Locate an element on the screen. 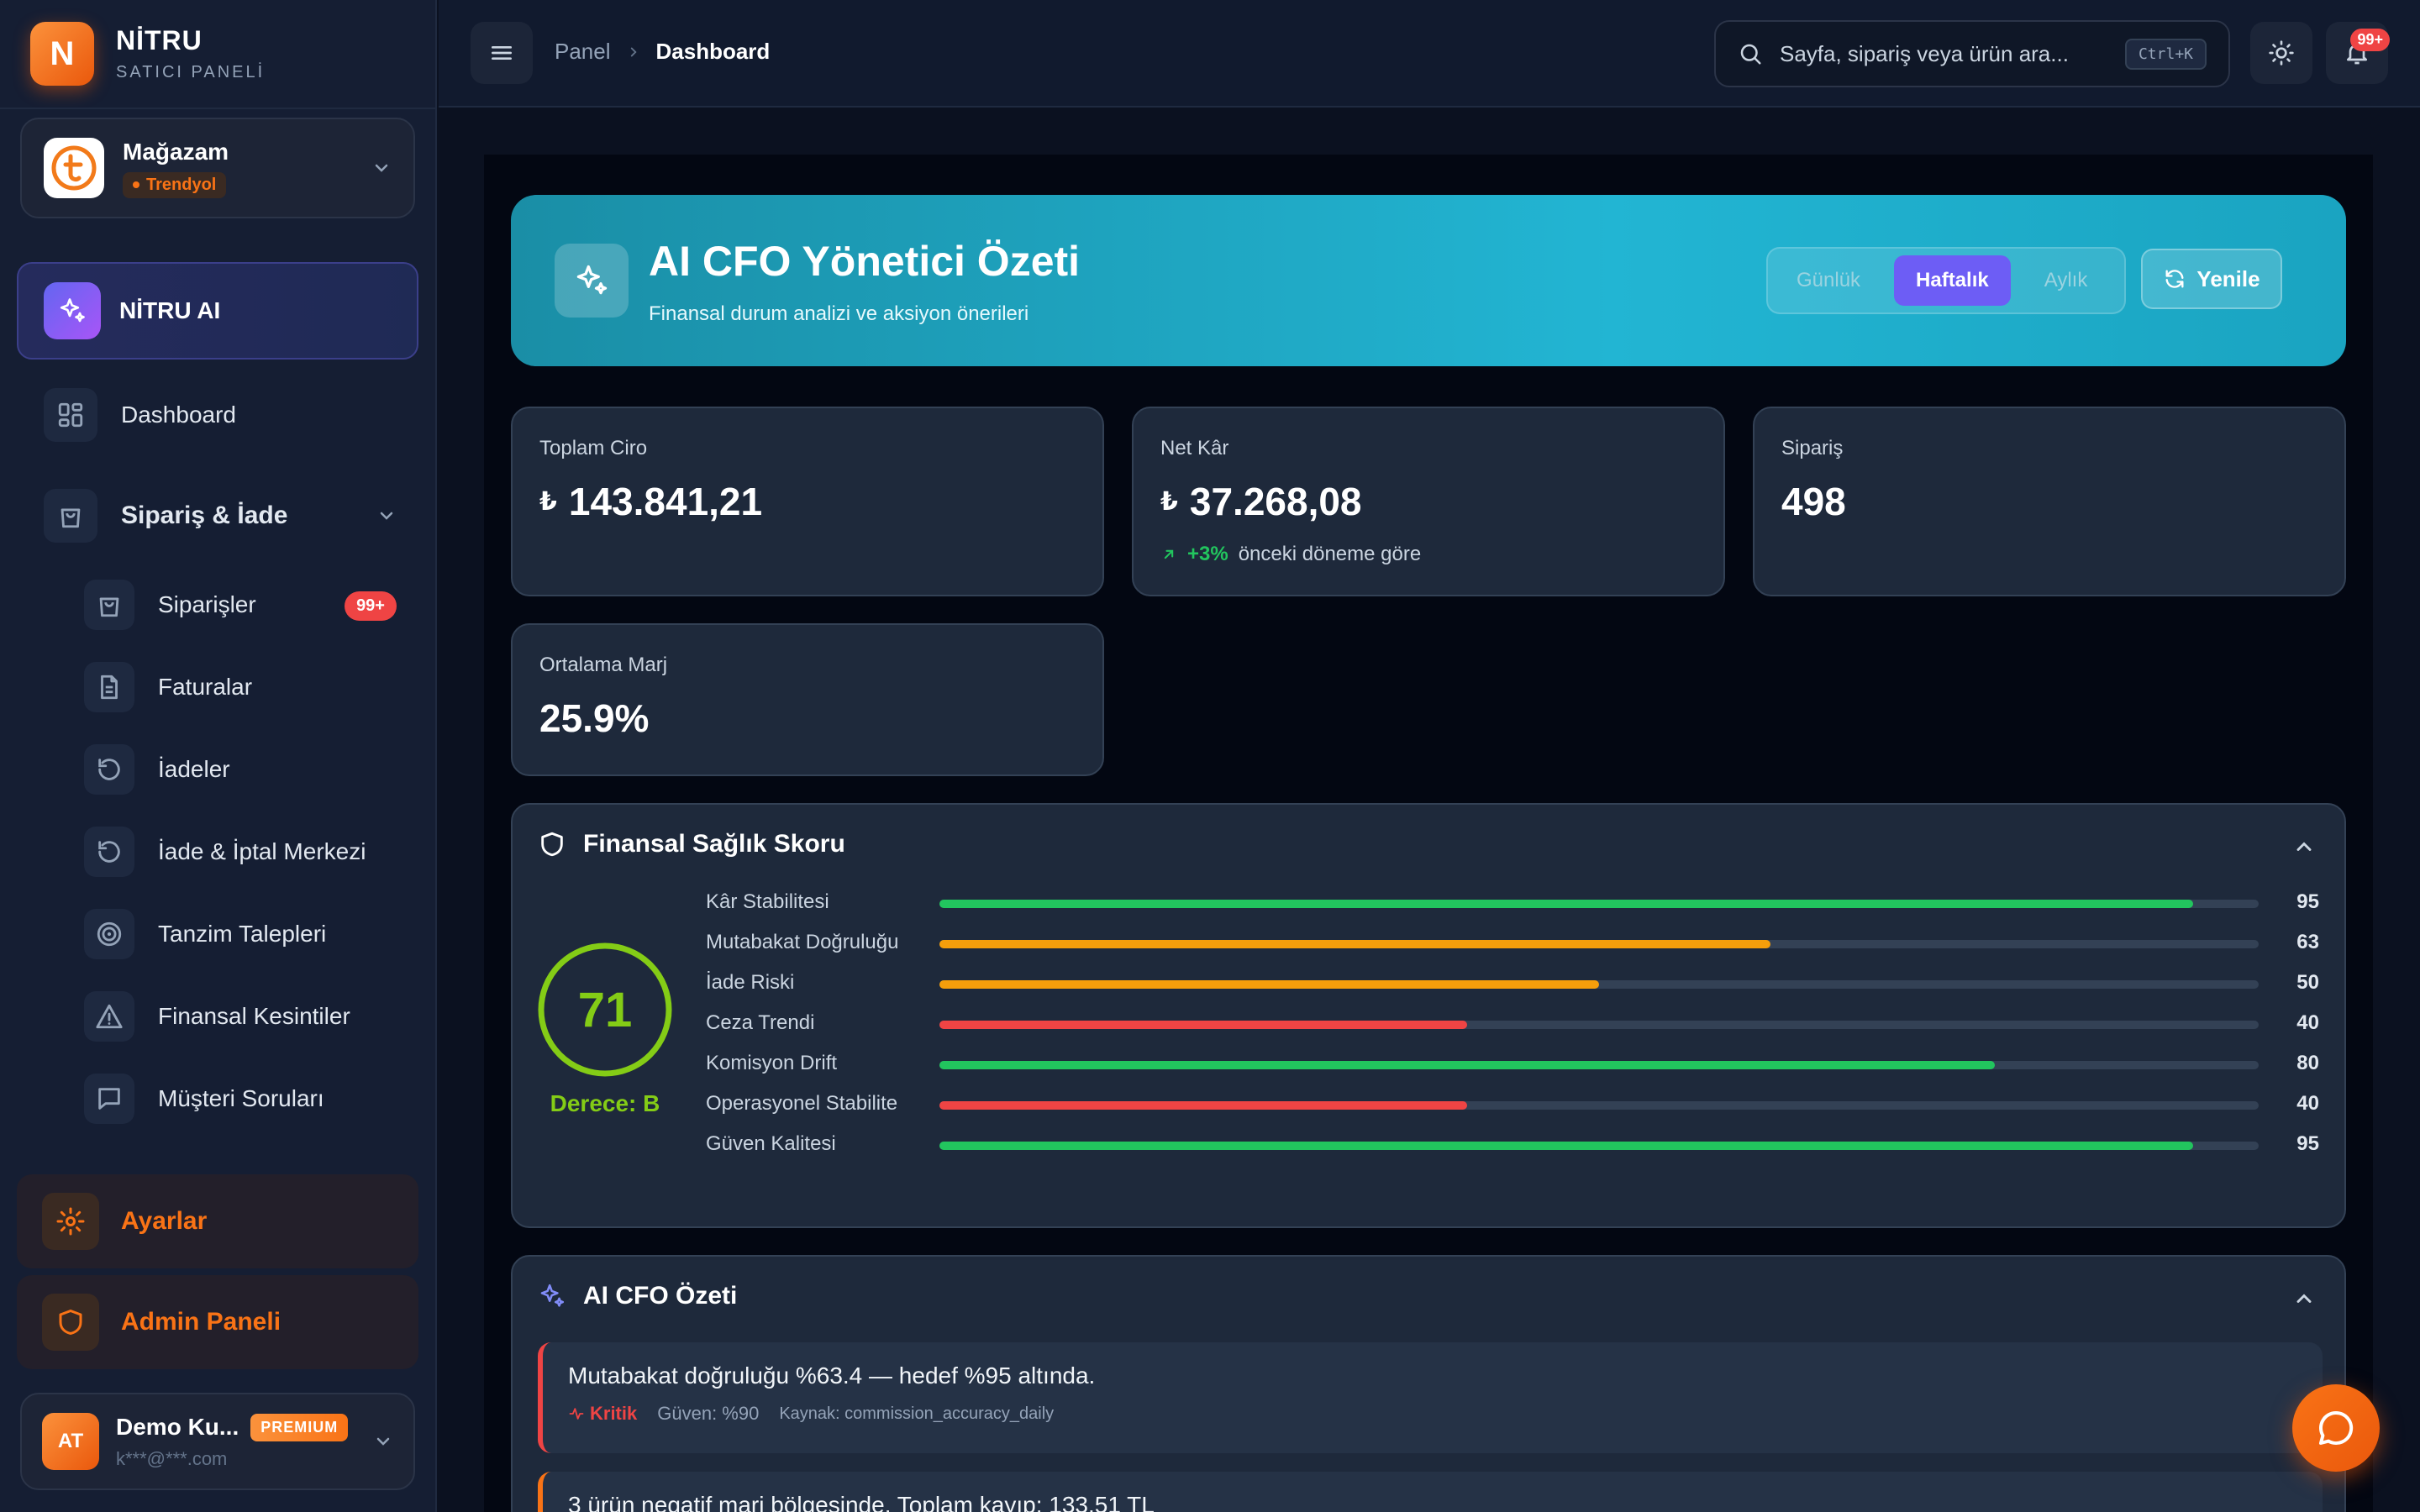 The width and height of the screenshot is (2420, 1512). top-header: Panel Dashboard Ctrl+K 99+ is located at coordinates (1429, 54).